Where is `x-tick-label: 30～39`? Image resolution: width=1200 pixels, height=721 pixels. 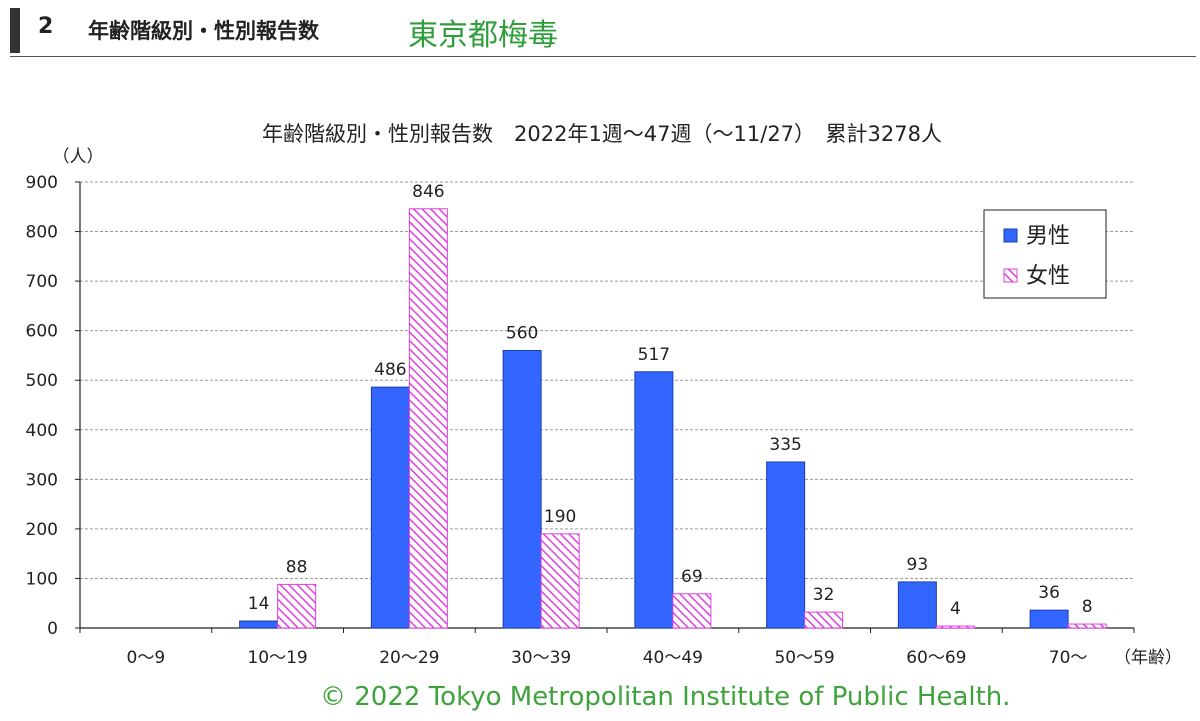 x-tick-label: 30～39 is located at coordinates (541, 658).